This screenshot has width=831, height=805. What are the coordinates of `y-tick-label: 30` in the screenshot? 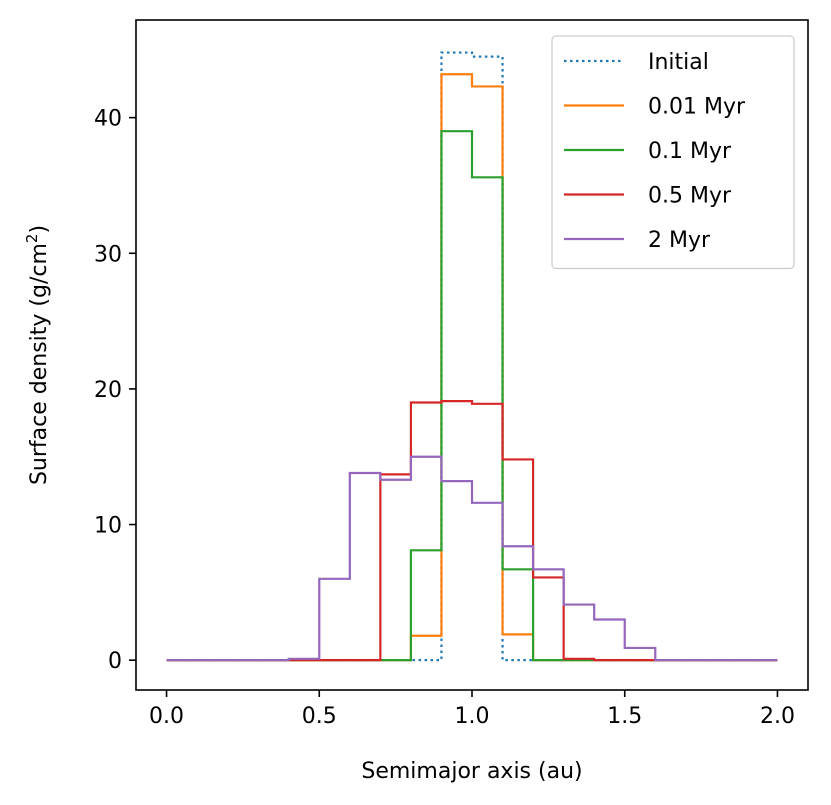 It's located at (108, 254).